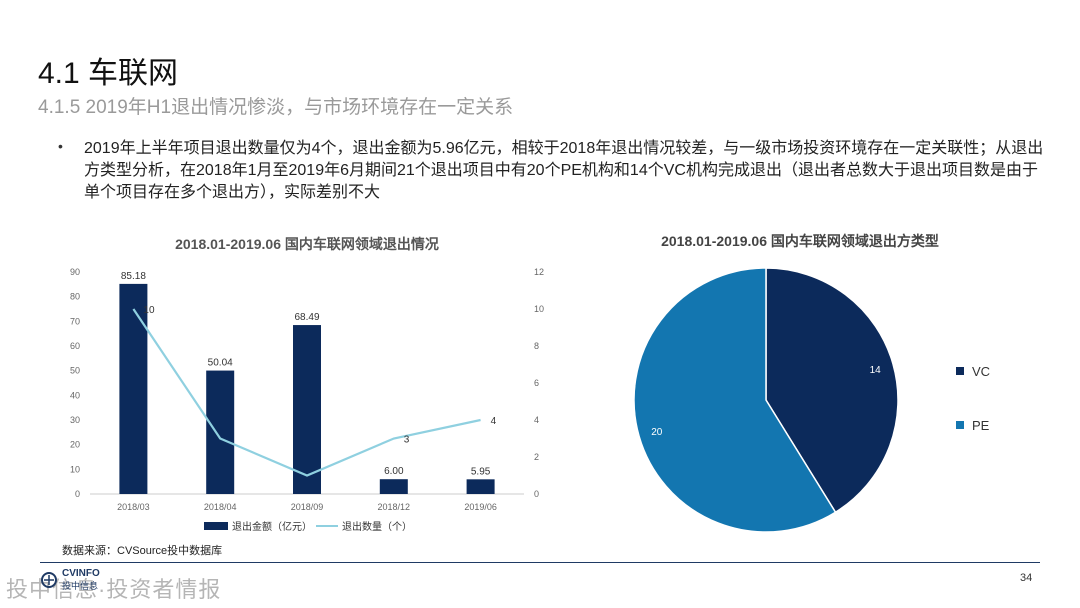 This screenshot has height=608, width=1080. Describe the element at coordinates (75, 445) in the screenshot. I see `y-tick-label: 20` at that location.